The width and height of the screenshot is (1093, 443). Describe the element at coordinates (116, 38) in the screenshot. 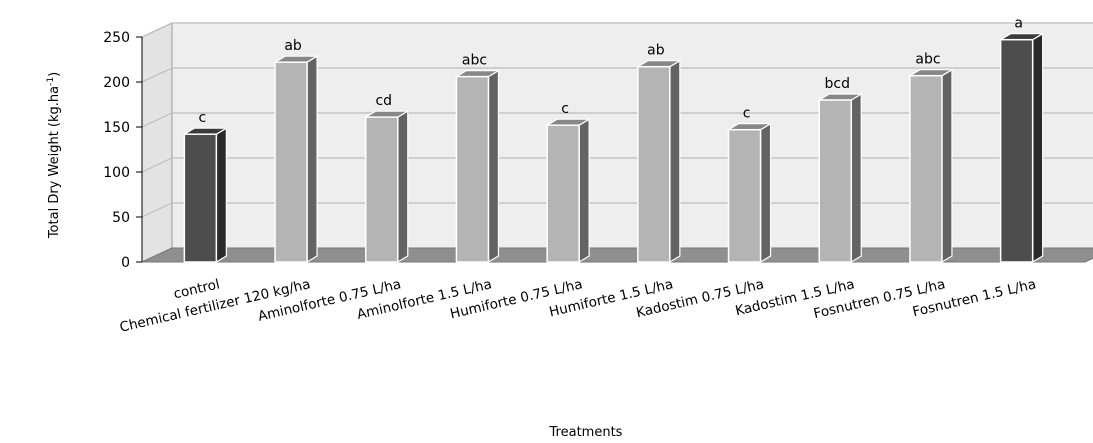

I see `y-tick-label: 250` at that location.